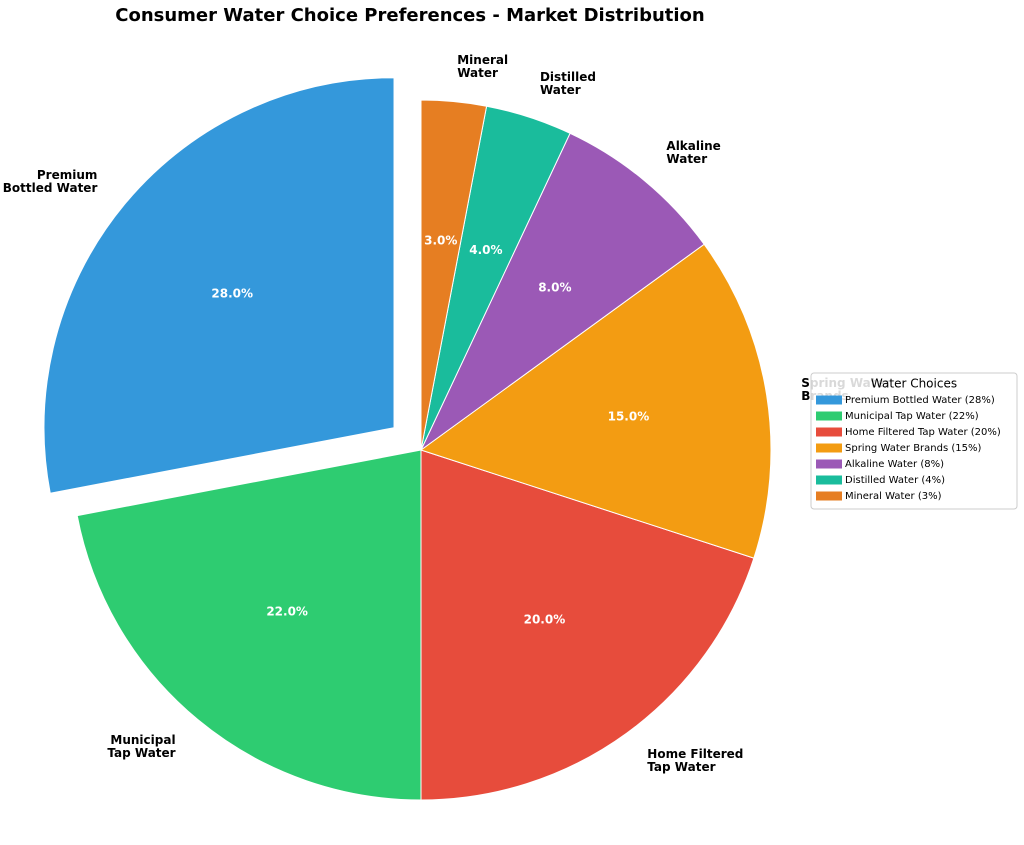 The width and height of the screenshot is (1024, 845). Describe the element at coordinates (287, 611) in the screenshot. I see `percent-label: 22.0%` at that location.